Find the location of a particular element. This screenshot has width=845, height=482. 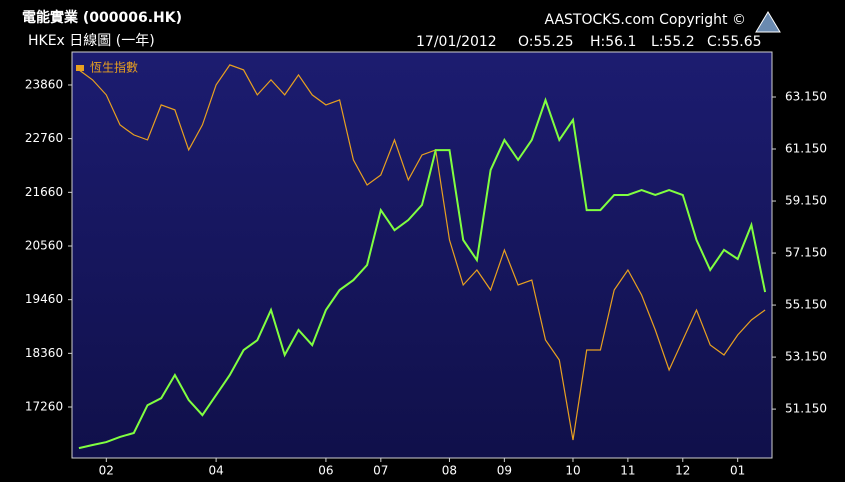

x-tick-label: 07 is located at coordinates (380, 471).